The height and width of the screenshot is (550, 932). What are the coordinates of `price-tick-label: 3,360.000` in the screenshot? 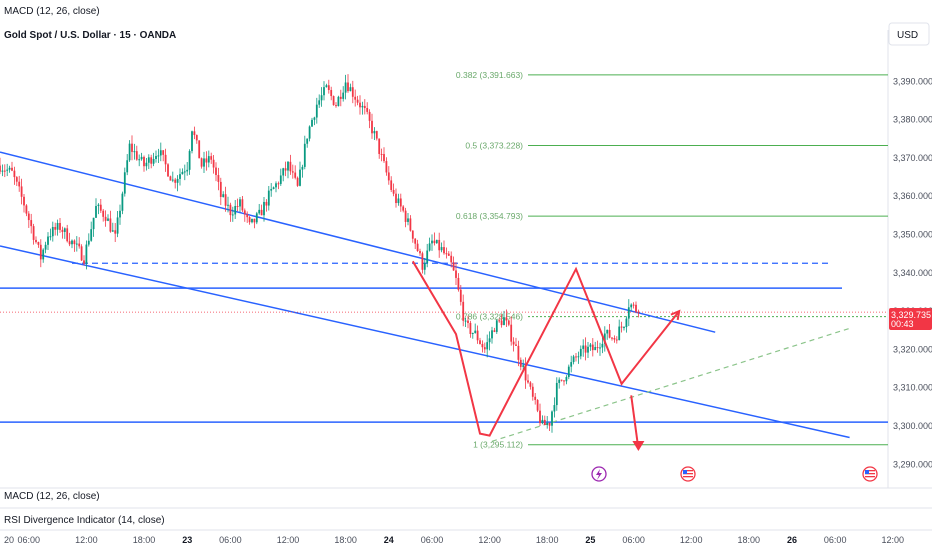 It's located at (912, 196).